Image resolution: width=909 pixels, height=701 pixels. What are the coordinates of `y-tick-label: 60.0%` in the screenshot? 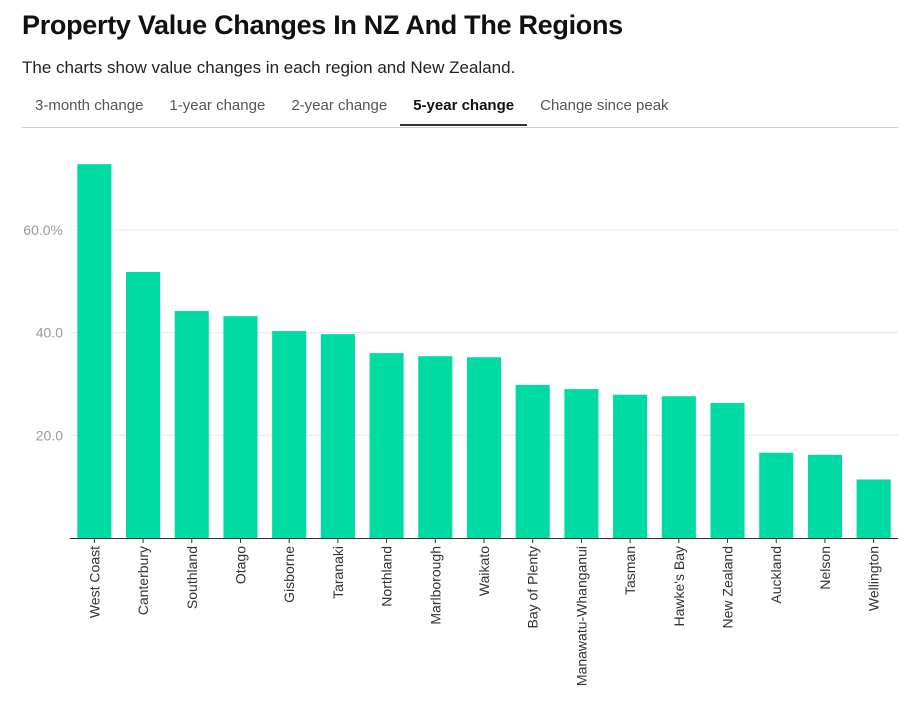 It's located at (43, 230).